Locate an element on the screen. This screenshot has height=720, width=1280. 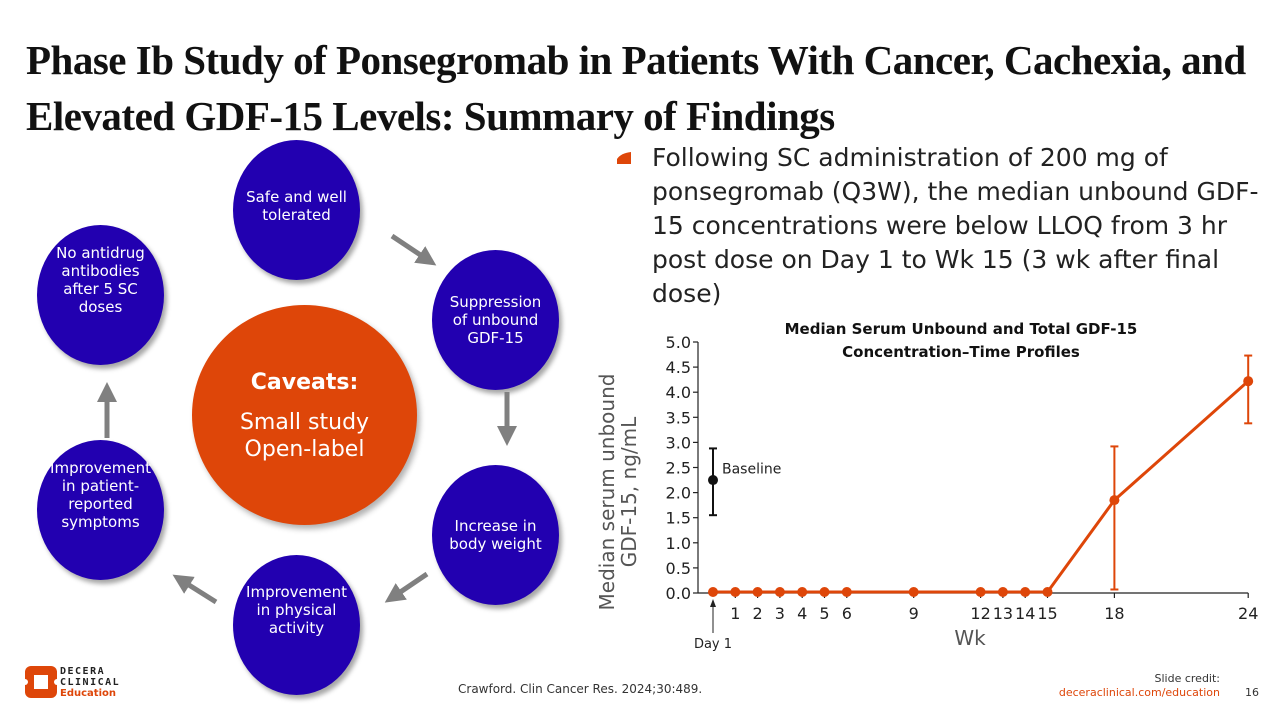
logo-line: Education is located at coordinates (88, 693).